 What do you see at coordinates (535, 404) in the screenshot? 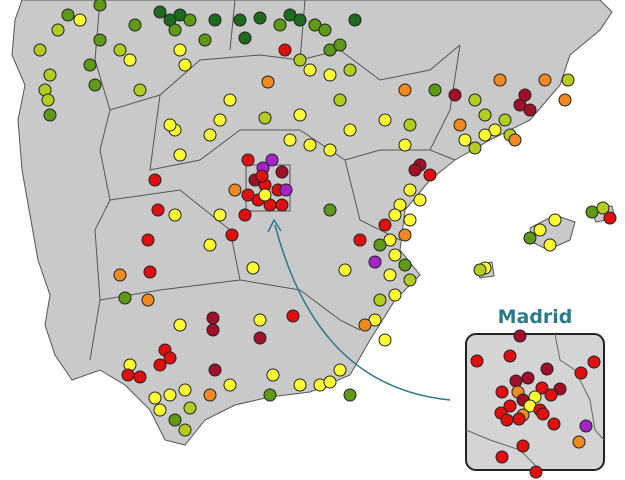
I see `inset-dots` at bounding box center [535, 404].